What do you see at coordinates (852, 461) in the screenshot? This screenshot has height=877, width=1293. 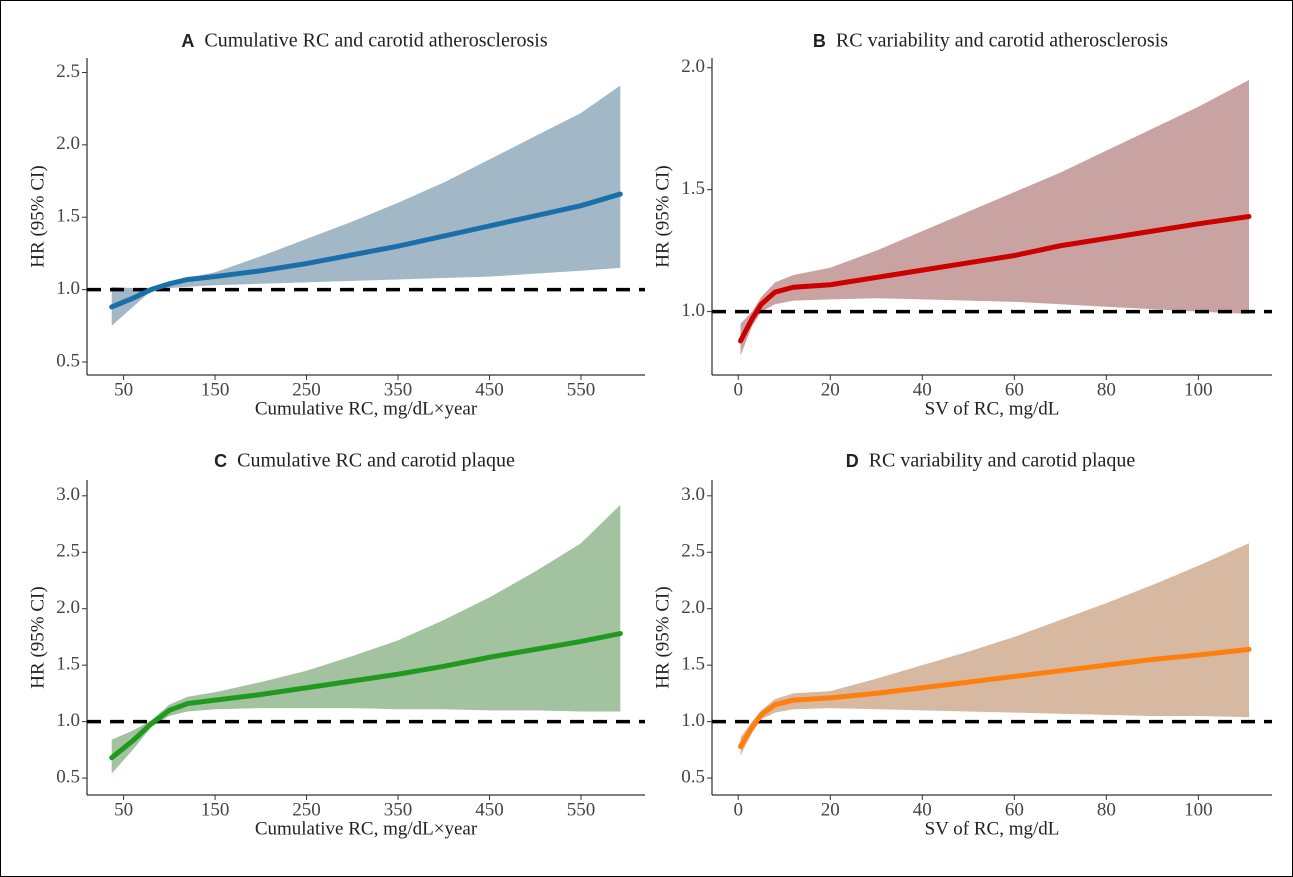 I see `panel-letter: D` at bounding box center [852, 461].